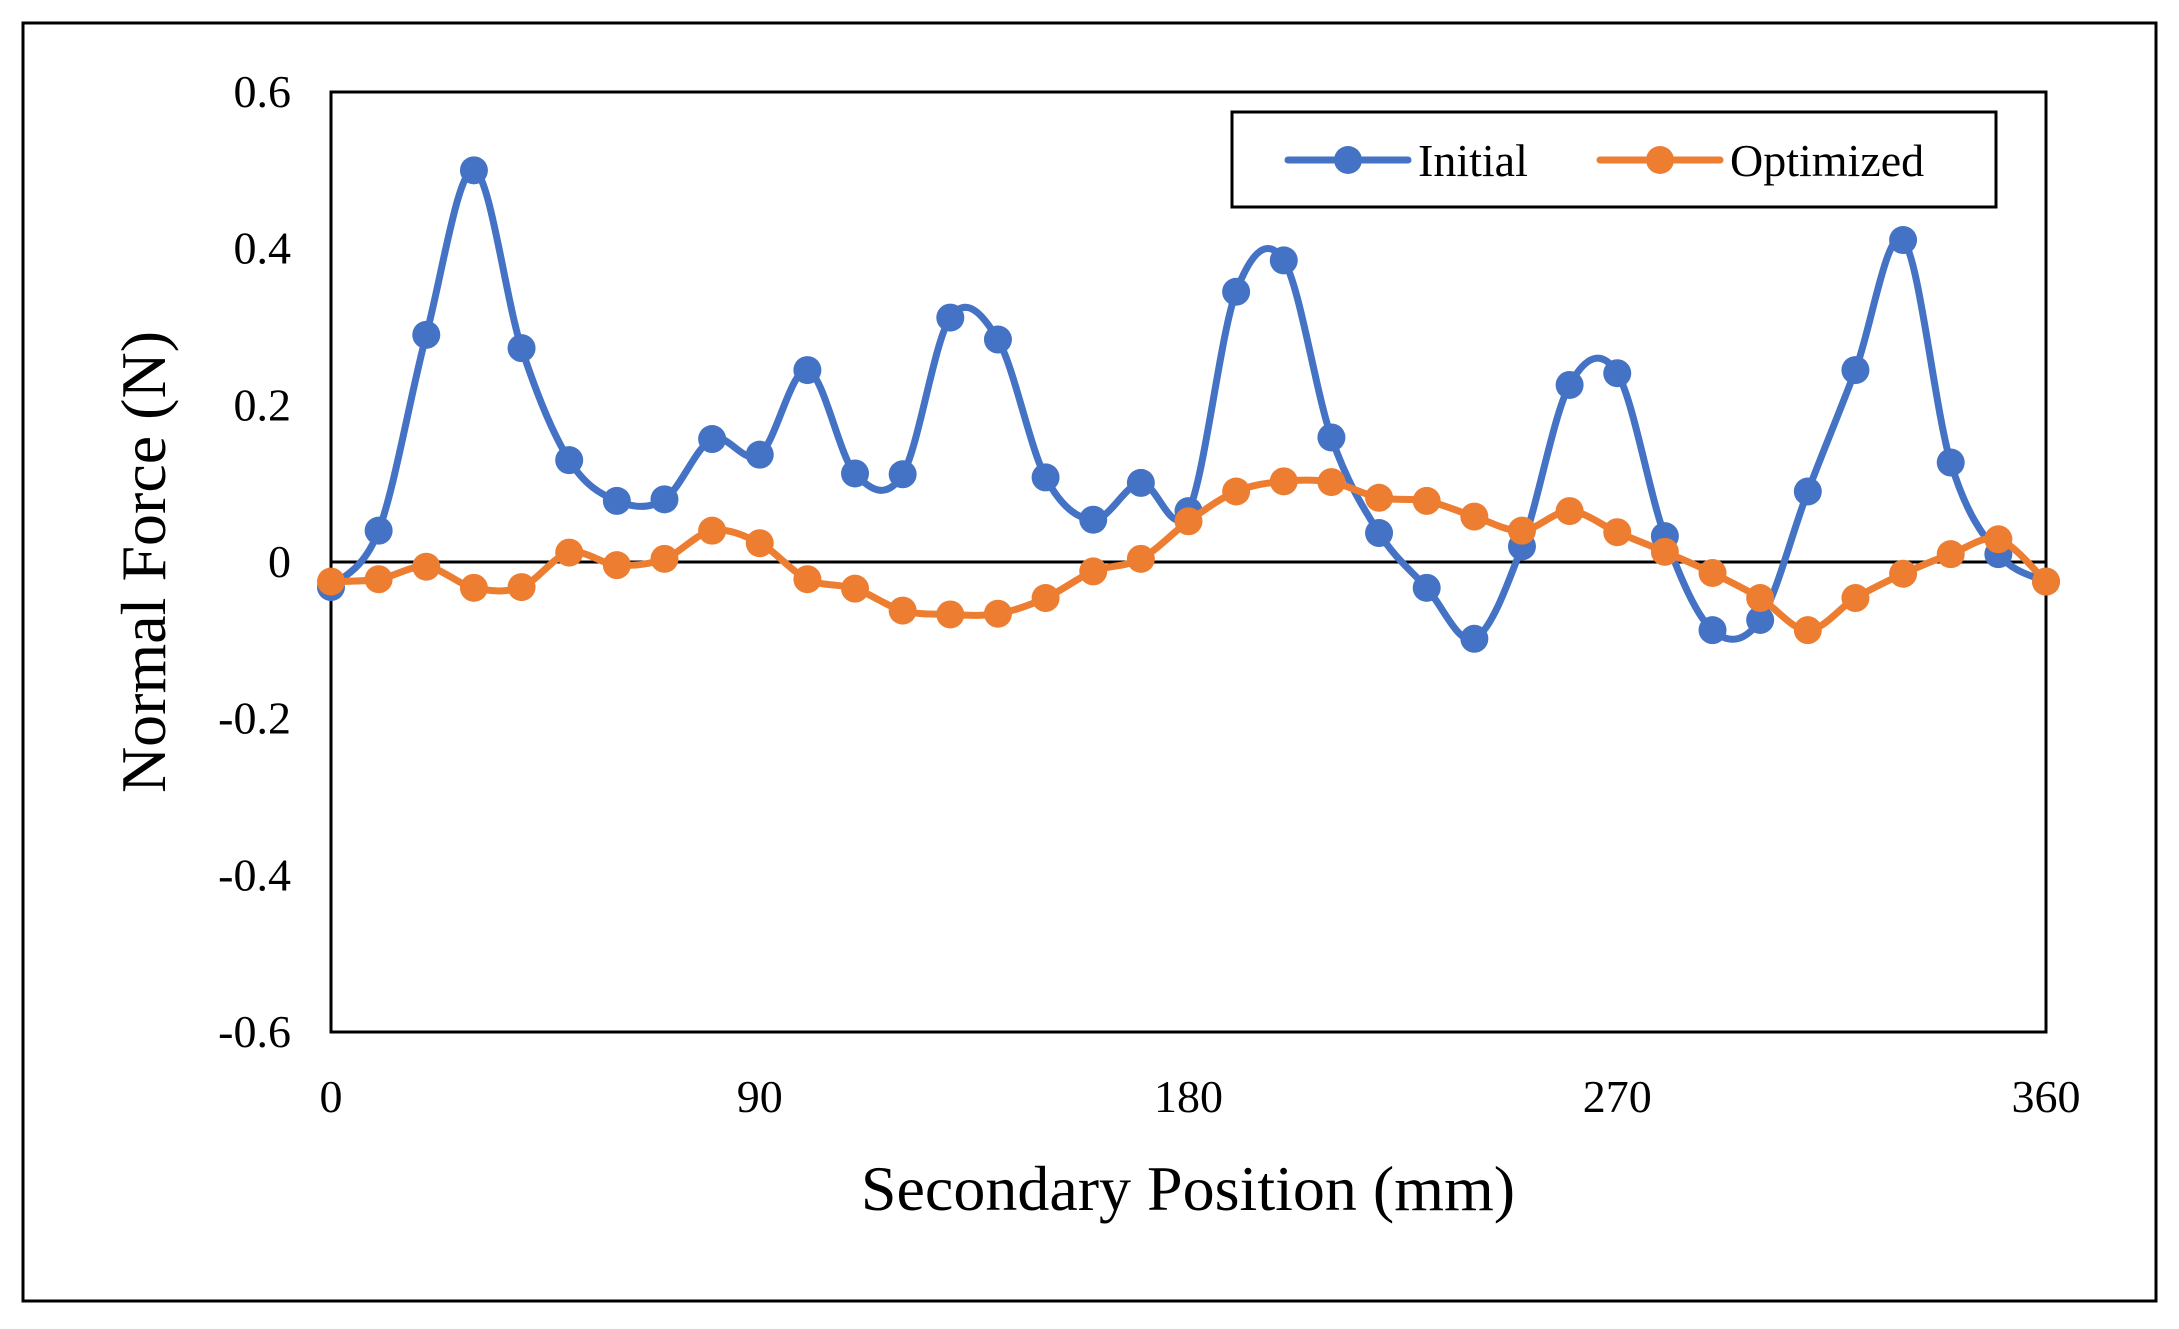 This screenshot has height=1329, width=2179. What do you see at coordinates (263, 248) in the screenshot?
I see `y-tick-label: 0.4` at bounding box center [263, 248].